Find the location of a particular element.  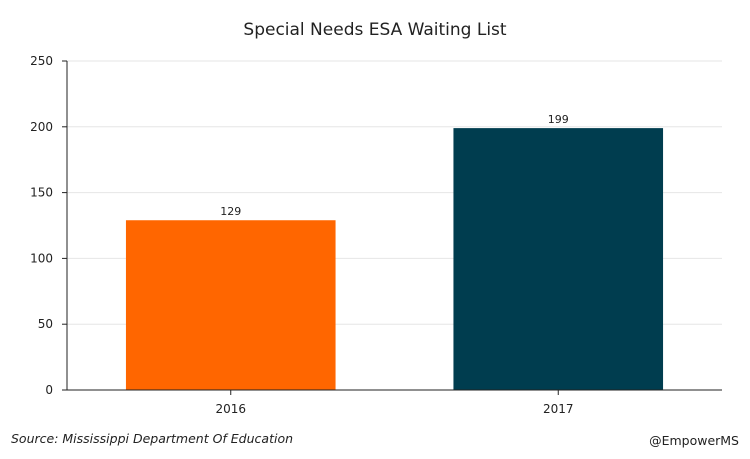

x-axis: 2016 2017 is located at coordinates (394, 402).